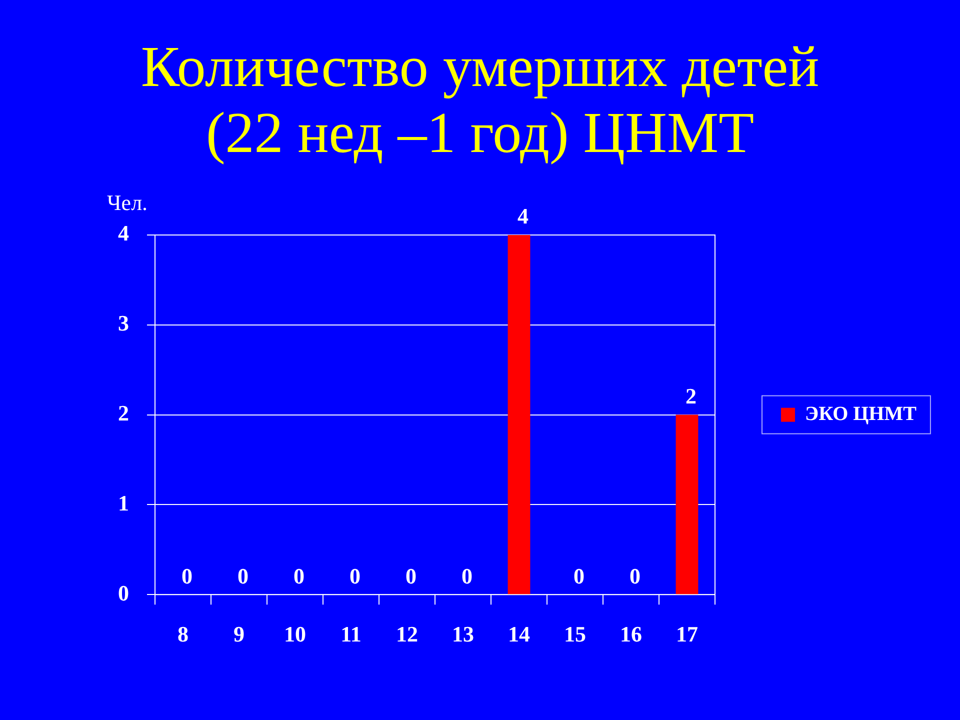 This screenshot has width=960, height=720. I want to click on x-tick-label: 17, so click(687, 633).